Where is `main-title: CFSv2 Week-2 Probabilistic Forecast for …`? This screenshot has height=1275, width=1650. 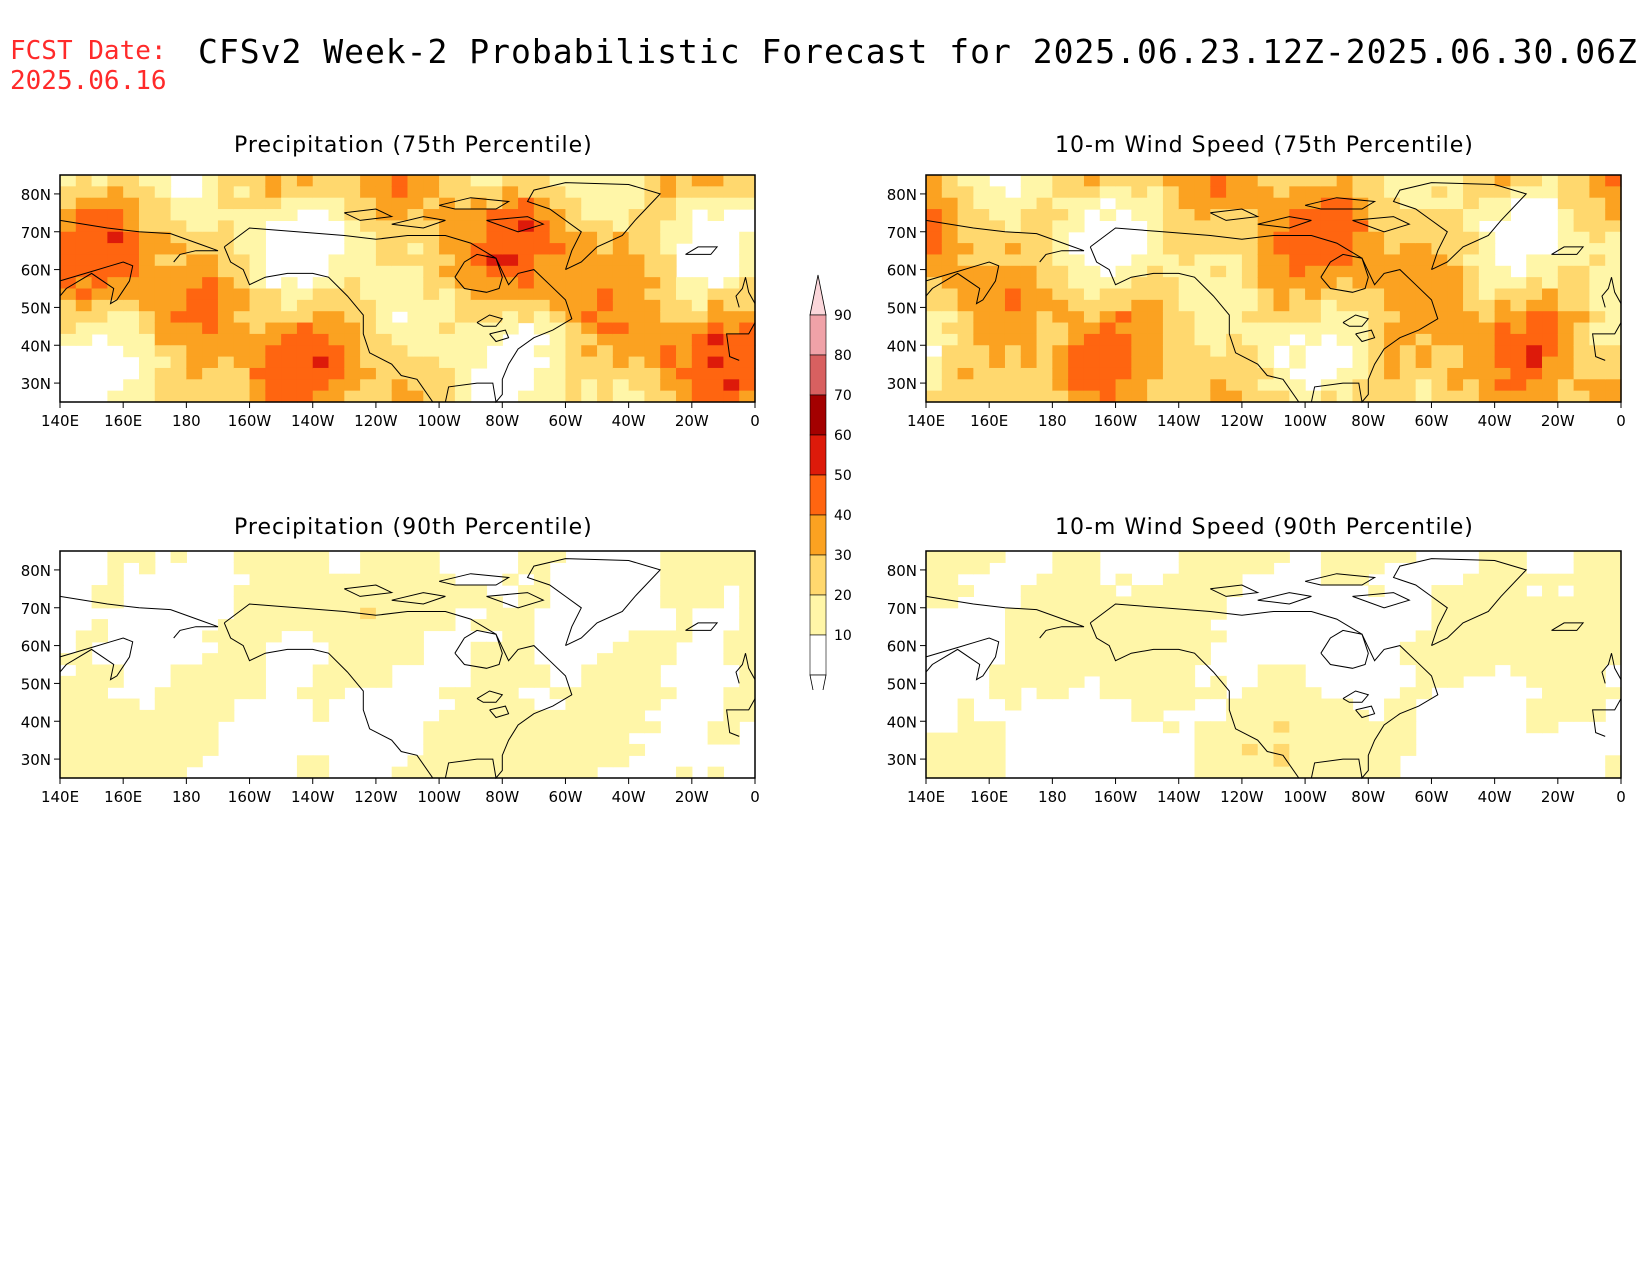 main-title: CFSv2 Week-2 Probabilistic Forecast for … is located at coordinates (918, 51).